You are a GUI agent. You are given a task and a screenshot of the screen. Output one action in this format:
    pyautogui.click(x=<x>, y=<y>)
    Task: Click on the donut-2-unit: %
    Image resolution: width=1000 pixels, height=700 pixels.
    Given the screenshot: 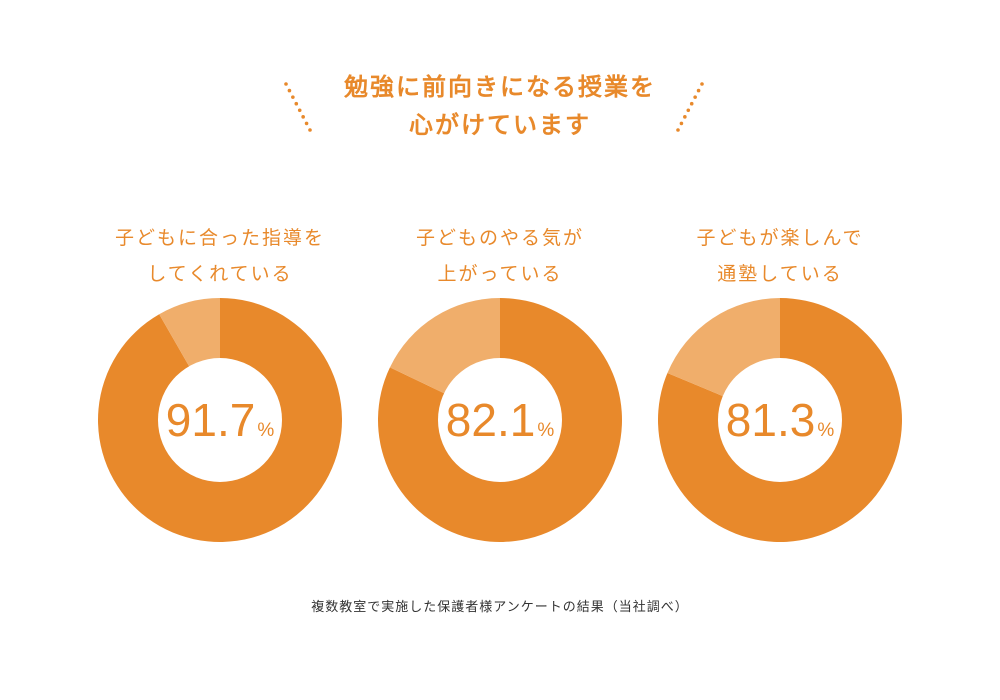 What is the action you would take?
    pyautogui.click(x=545, y=430)
    